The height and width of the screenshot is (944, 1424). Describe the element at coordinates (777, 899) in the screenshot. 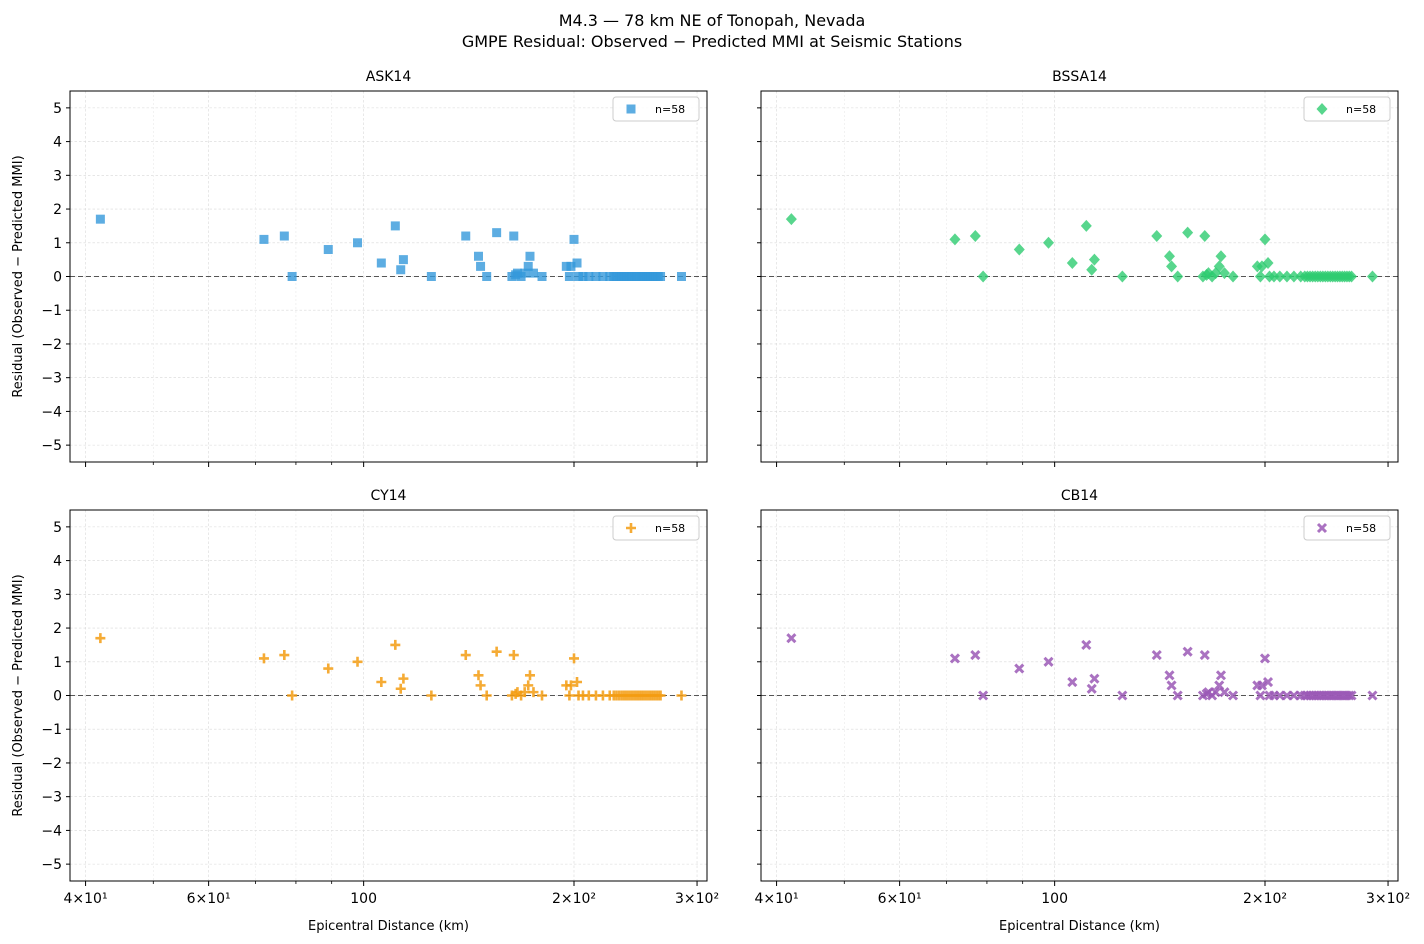

I see `x-tick-label: 4×10¹` at that location.